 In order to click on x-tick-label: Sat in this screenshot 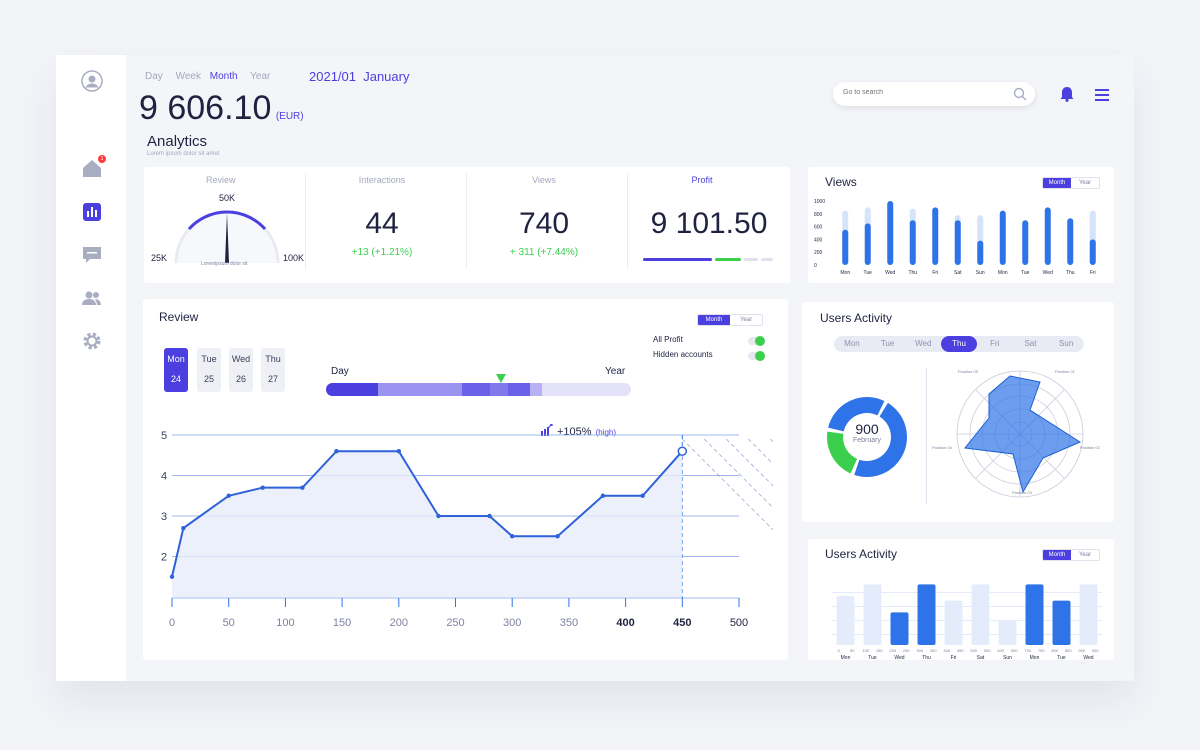, I will do `click(981, 657)`.